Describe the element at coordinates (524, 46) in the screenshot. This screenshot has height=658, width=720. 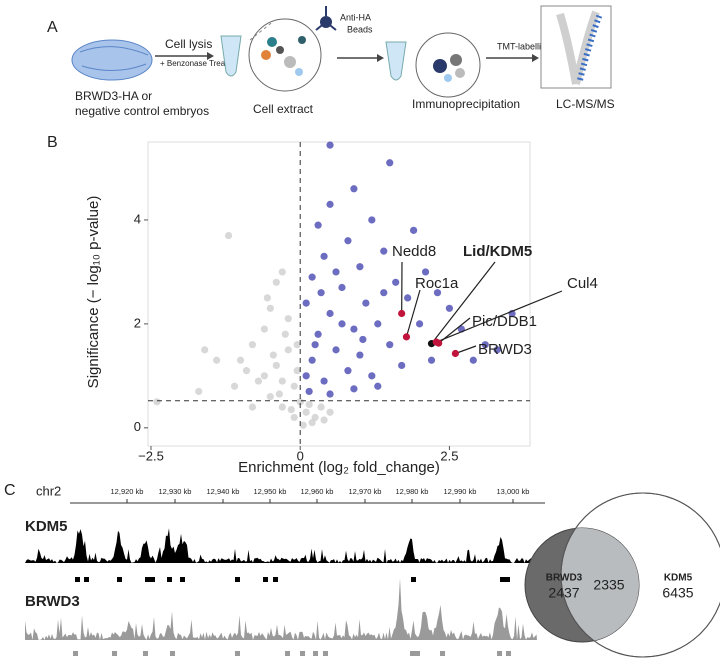
I see `step-text: TMT-labelling` at that location.